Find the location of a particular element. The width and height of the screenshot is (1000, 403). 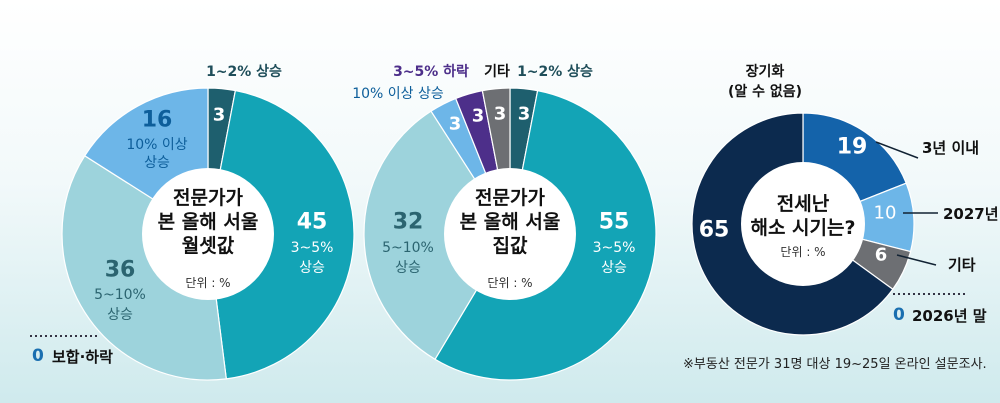

jeonse-value-3y: 19 is located at coordinates (852, 147).